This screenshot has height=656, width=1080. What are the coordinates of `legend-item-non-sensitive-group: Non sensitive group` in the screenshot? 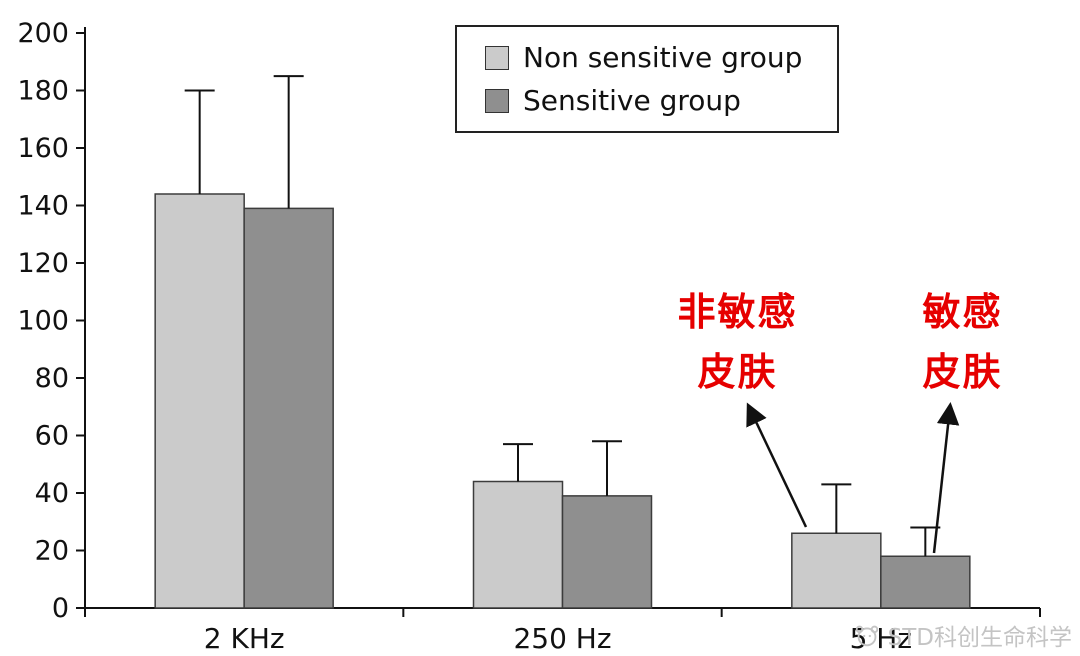 It's located at (656, 57).